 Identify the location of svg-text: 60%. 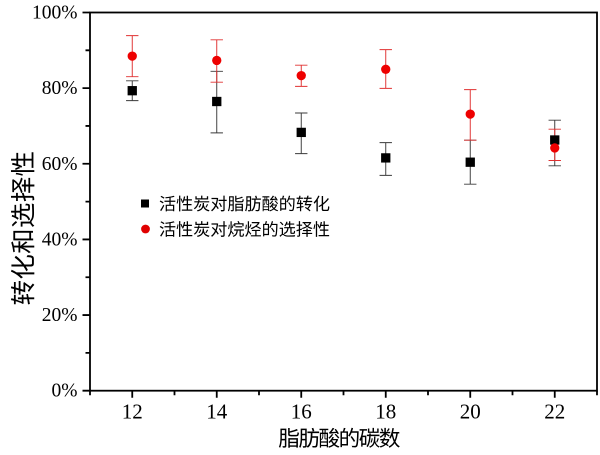
(60, 164).